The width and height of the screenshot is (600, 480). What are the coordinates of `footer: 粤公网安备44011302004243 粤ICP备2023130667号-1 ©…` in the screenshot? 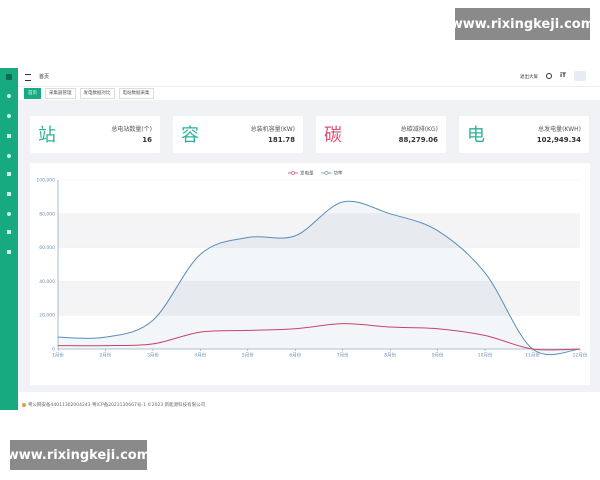 It's located at (117, 405).